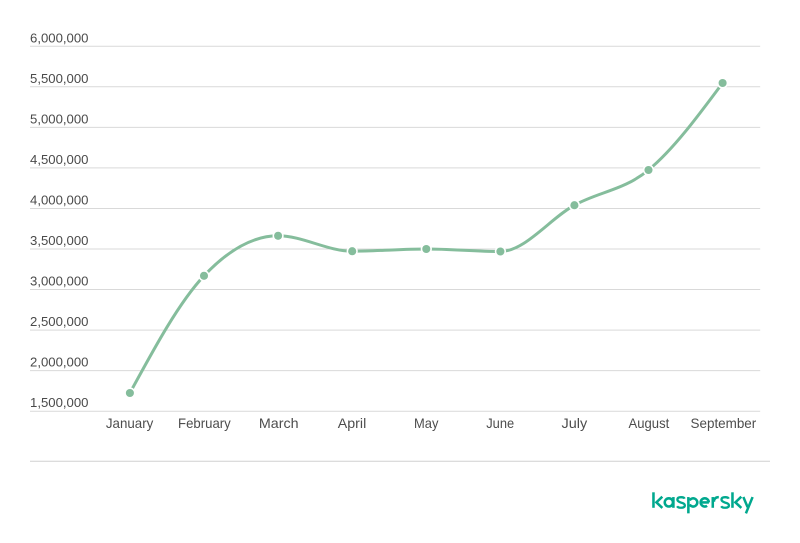 The height and width of the screenshot is (543, 800). What do you see at coordinates (724, 423) in the screenshot?
I see `svg-text: September` at bounding box center [724, 423].